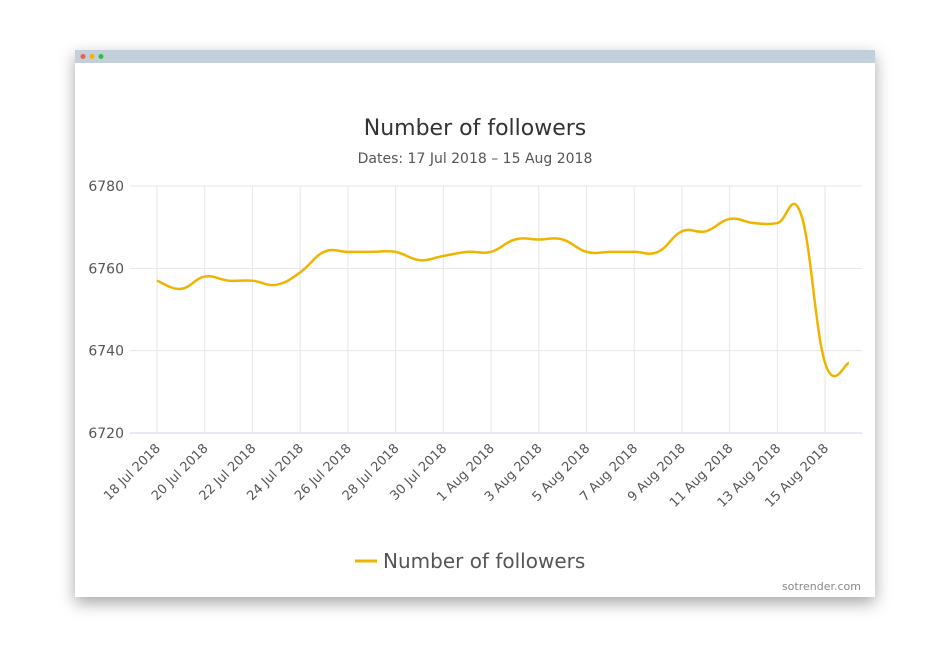  I want to click on y-tick-label: 6780, so click(106, 187).